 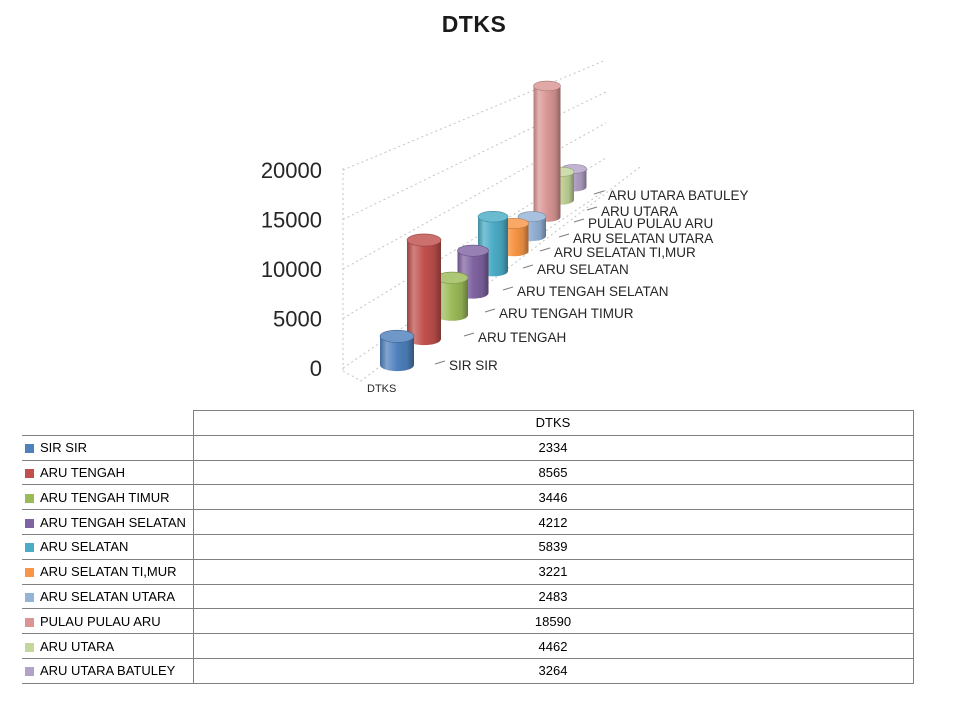 What do you see at coordinates (291, 170) in the screenshot?
I see `value-axis-tick-label: 20000` at bounding box center [291, 170].